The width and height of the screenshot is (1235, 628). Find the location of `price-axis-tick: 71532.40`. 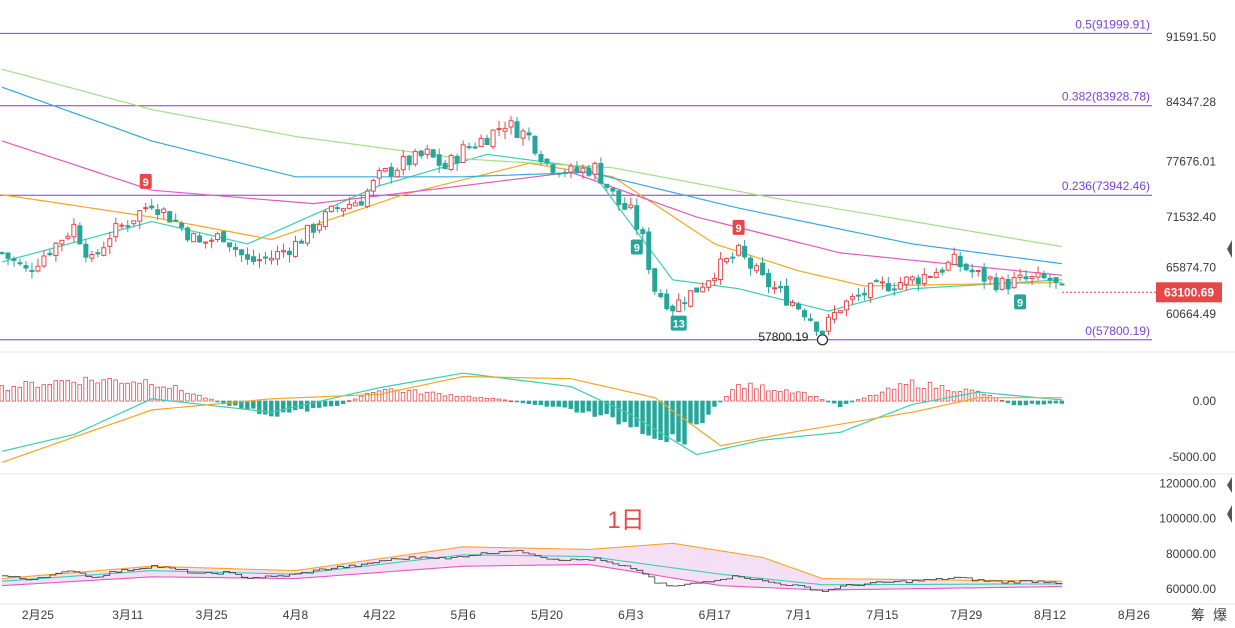

price-axis-tick: 71532.40 is located at coordinates (1191, 217).